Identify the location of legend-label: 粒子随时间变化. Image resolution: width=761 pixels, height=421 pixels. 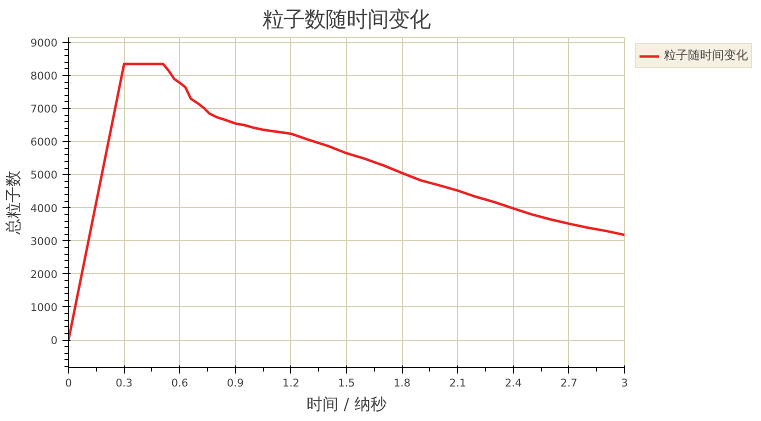
(706, 55).